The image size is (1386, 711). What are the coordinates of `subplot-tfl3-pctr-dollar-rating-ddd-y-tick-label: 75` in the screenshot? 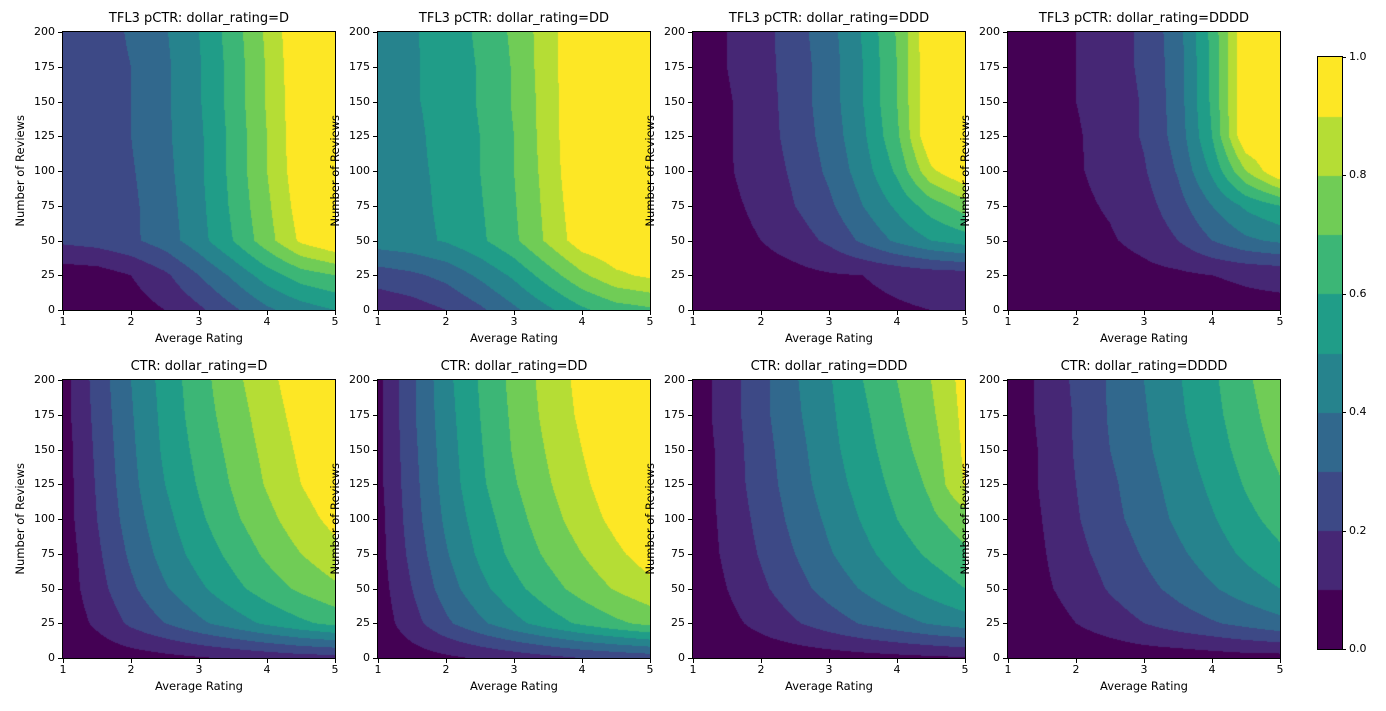 It's located at (678, 205).